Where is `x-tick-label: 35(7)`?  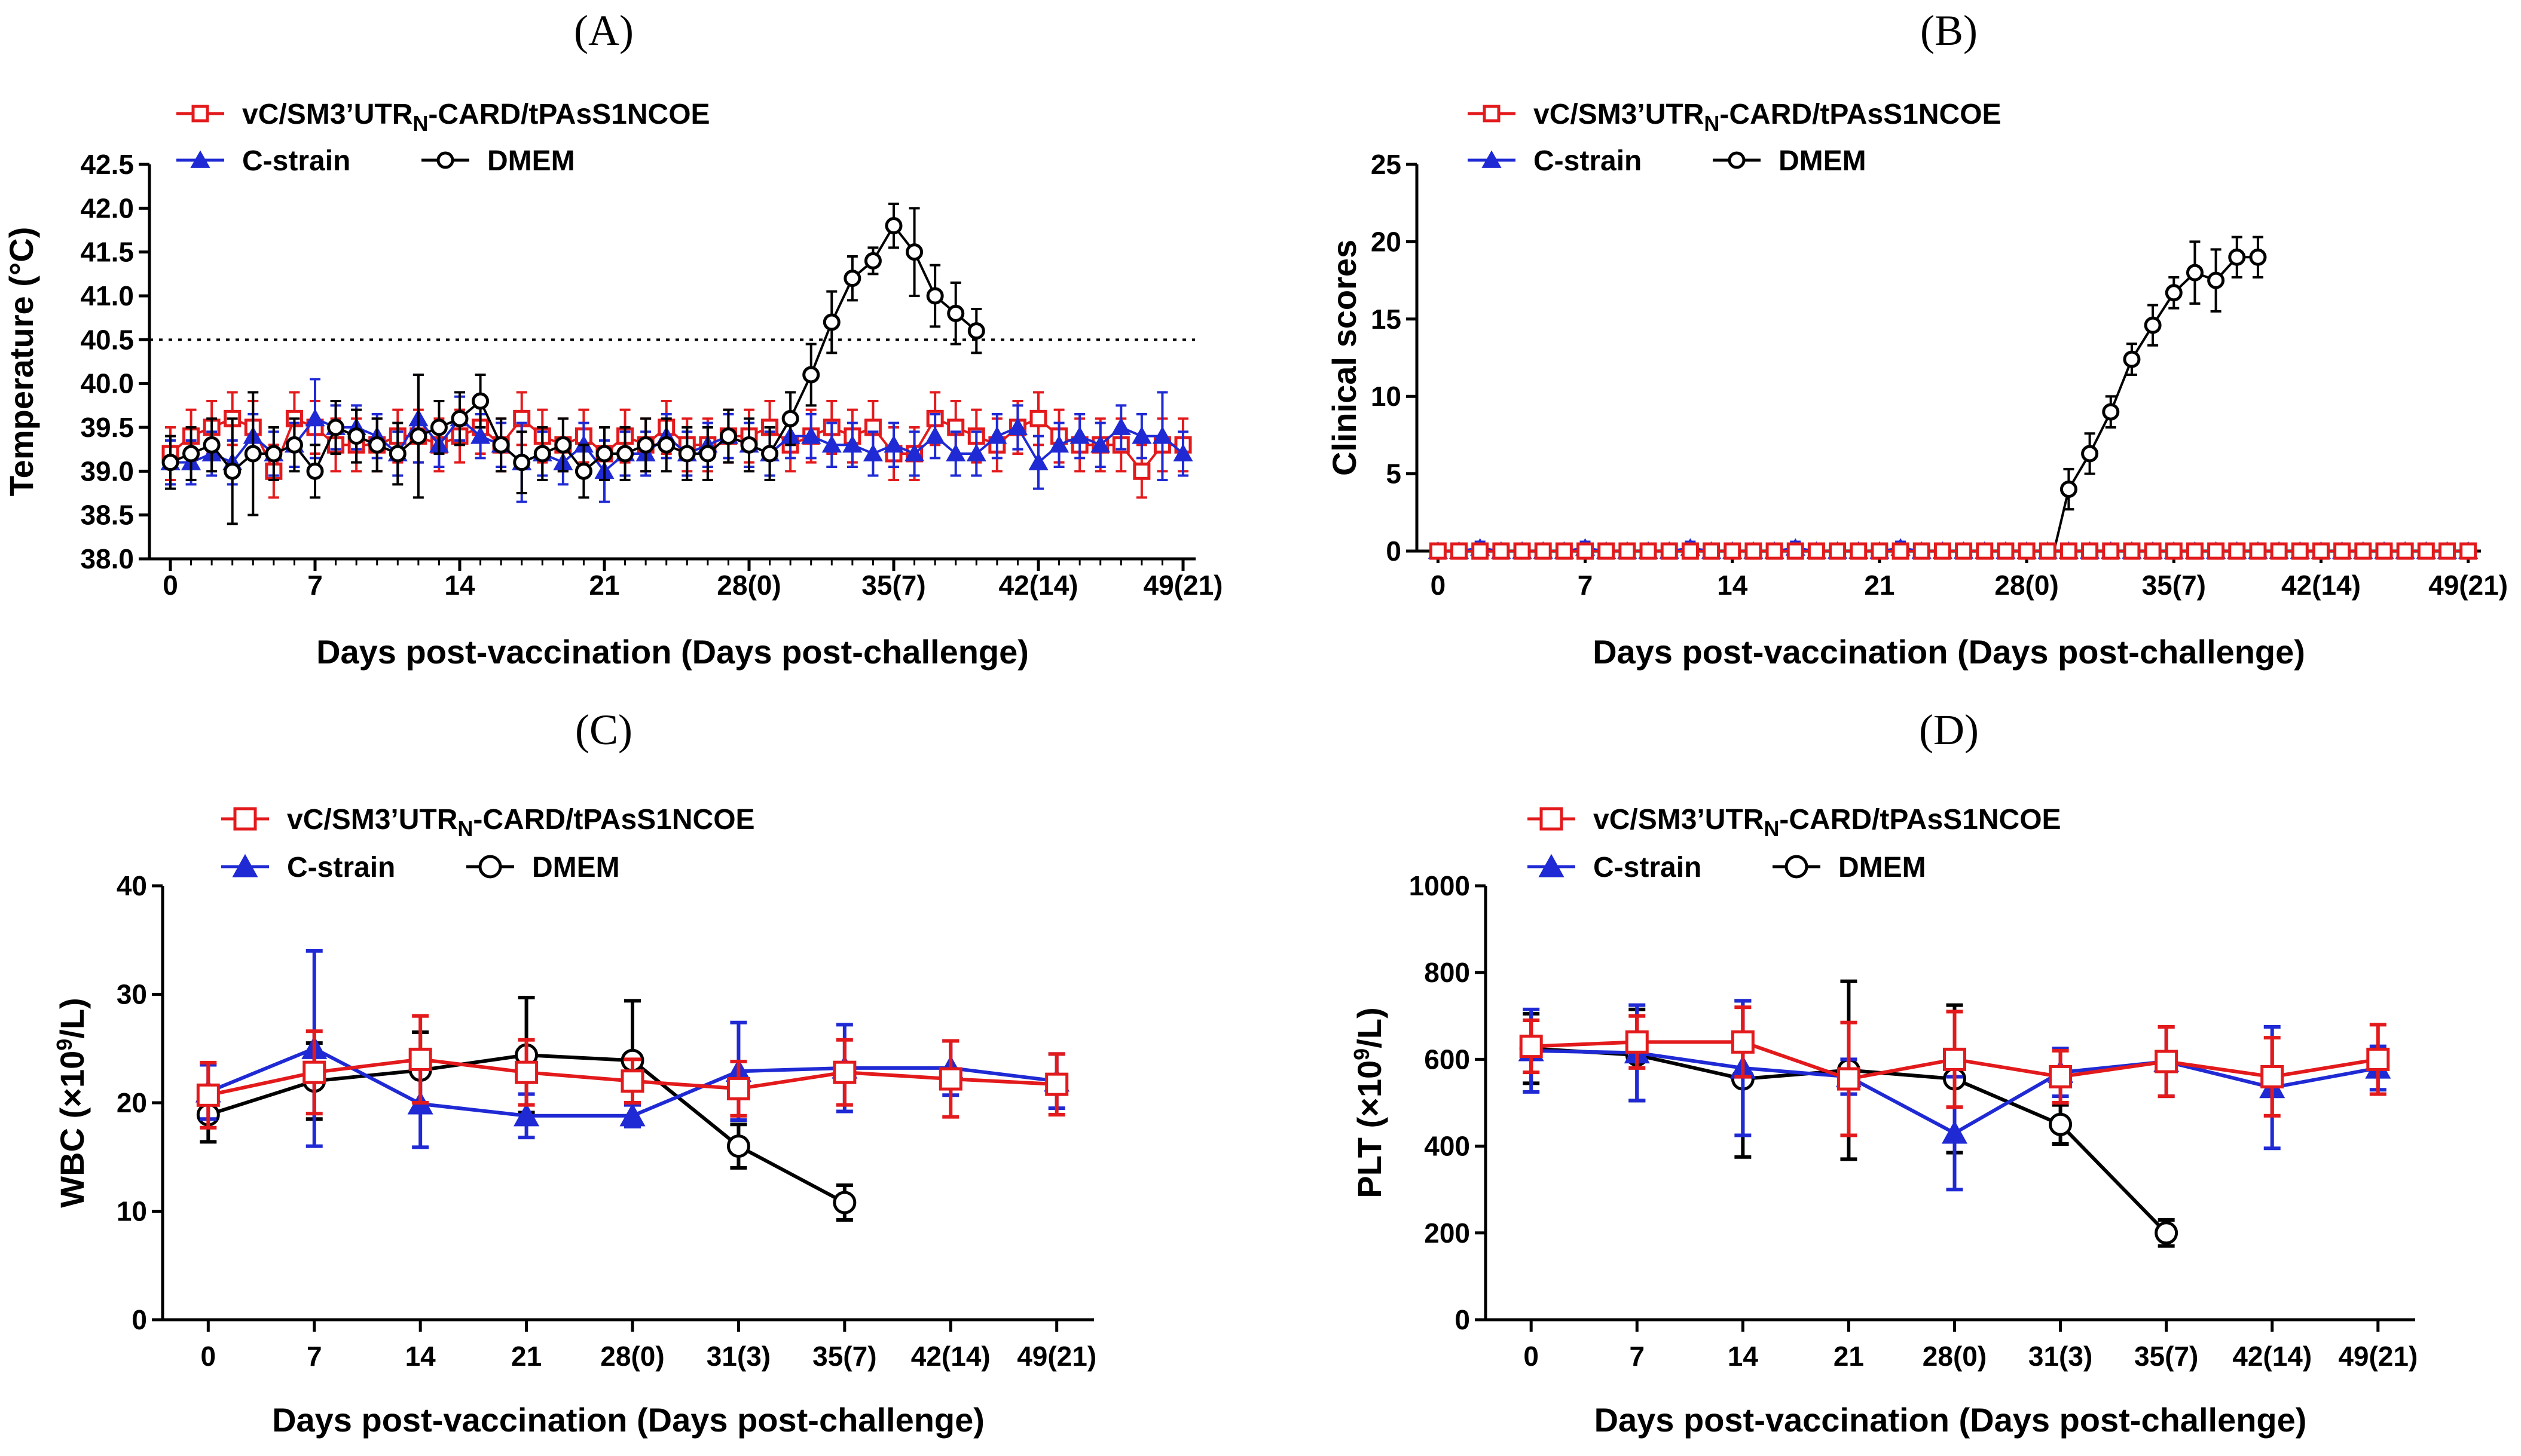
x-tick-label: 35(7) is located at coordinates (2166, 1357).